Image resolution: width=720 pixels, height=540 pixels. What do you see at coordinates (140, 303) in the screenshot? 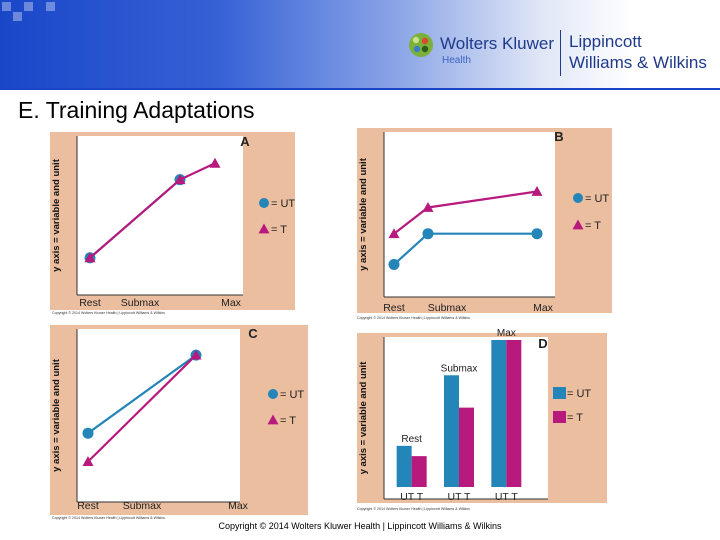
I see `panel-a-tick-submax: Submax` at bounding box center [140, 303].